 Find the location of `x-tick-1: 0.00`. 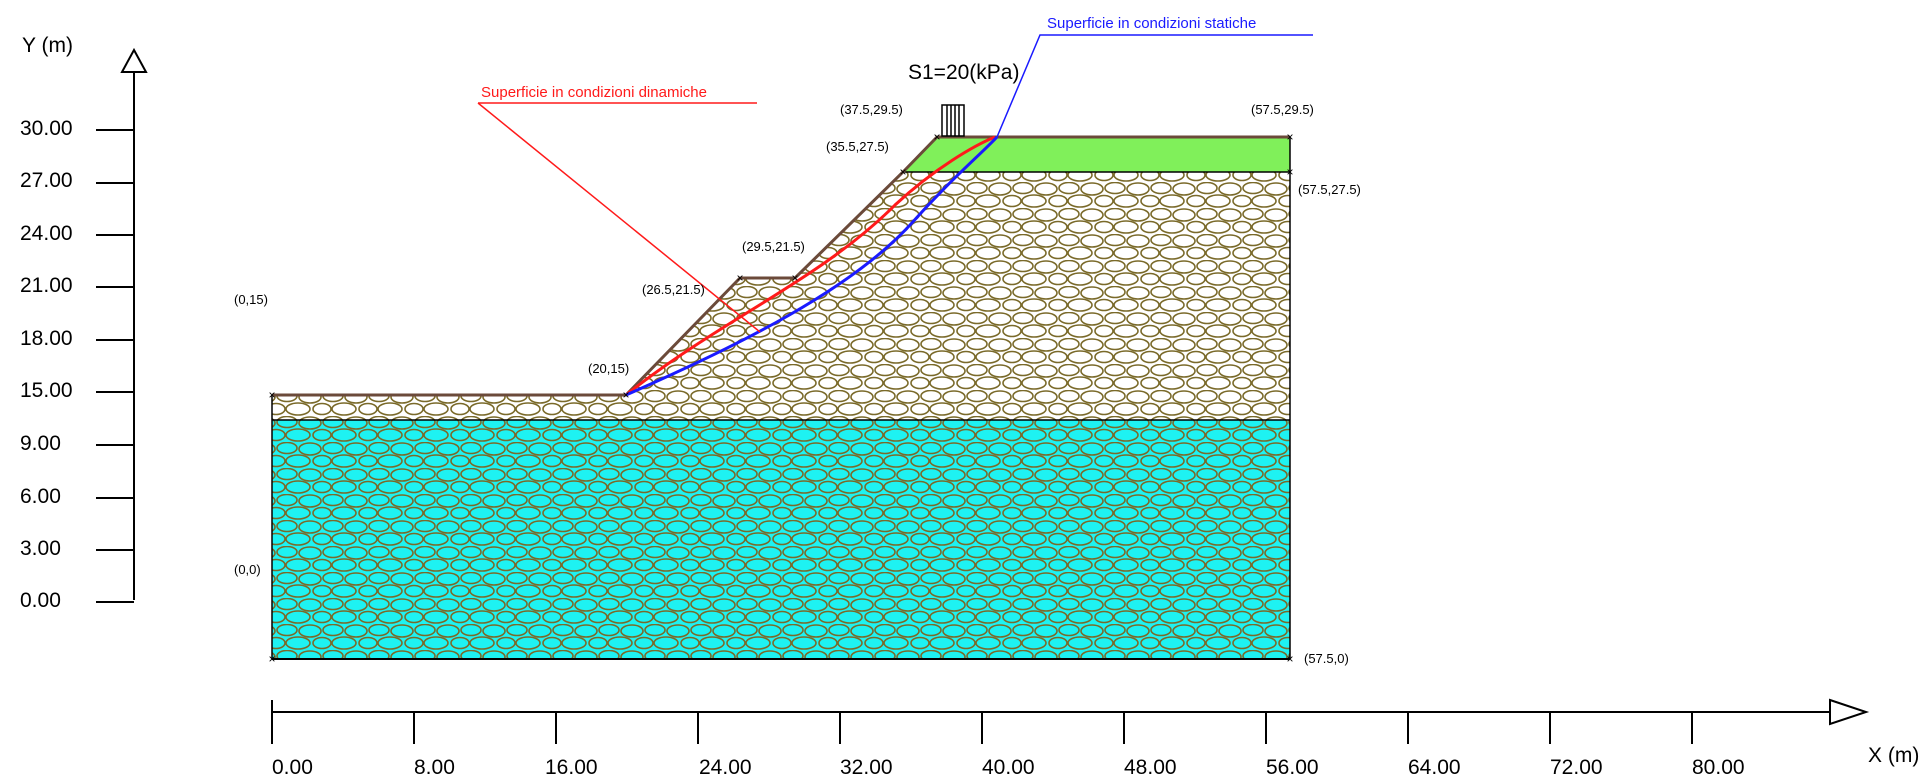

x-tick-1: 0.00 is located at coordinates (292, 745).